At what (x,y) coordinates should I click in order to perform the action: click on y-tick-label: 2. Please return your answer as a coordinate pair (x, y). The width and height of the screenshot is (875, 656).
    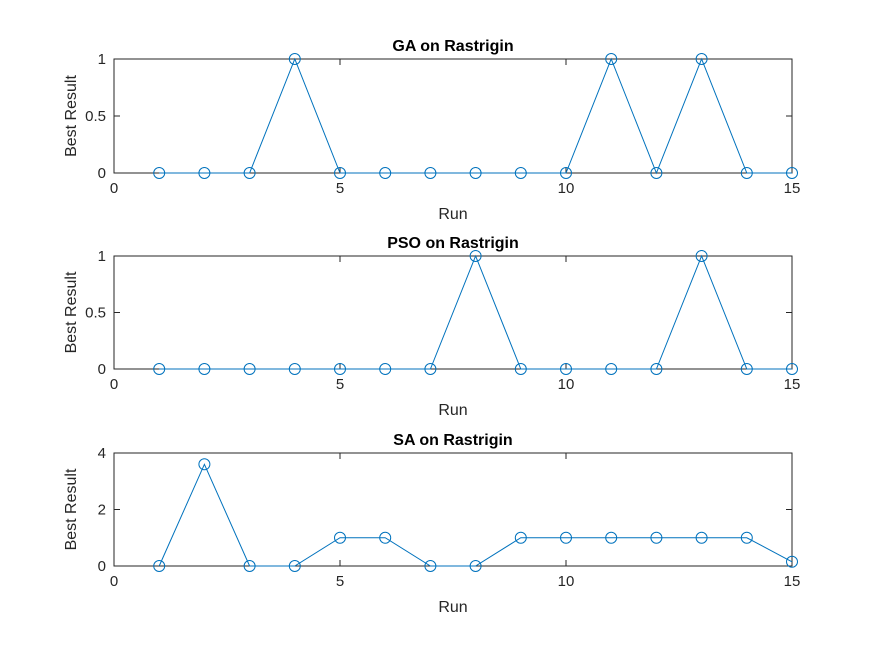
    Looking at the image, I should click on (102, 510).